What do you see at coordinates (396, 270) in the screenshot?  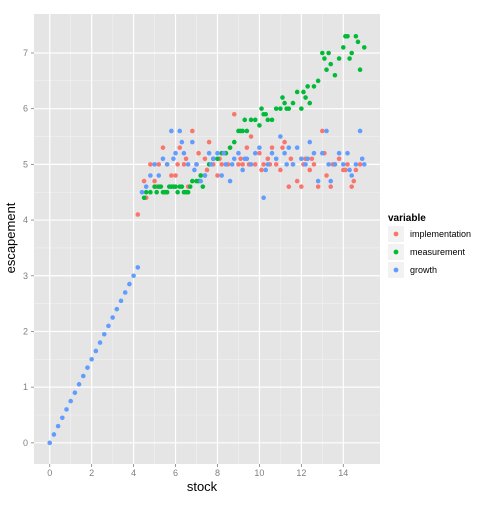 I see `legend-marker-growth` at bounding box center [396, 270].